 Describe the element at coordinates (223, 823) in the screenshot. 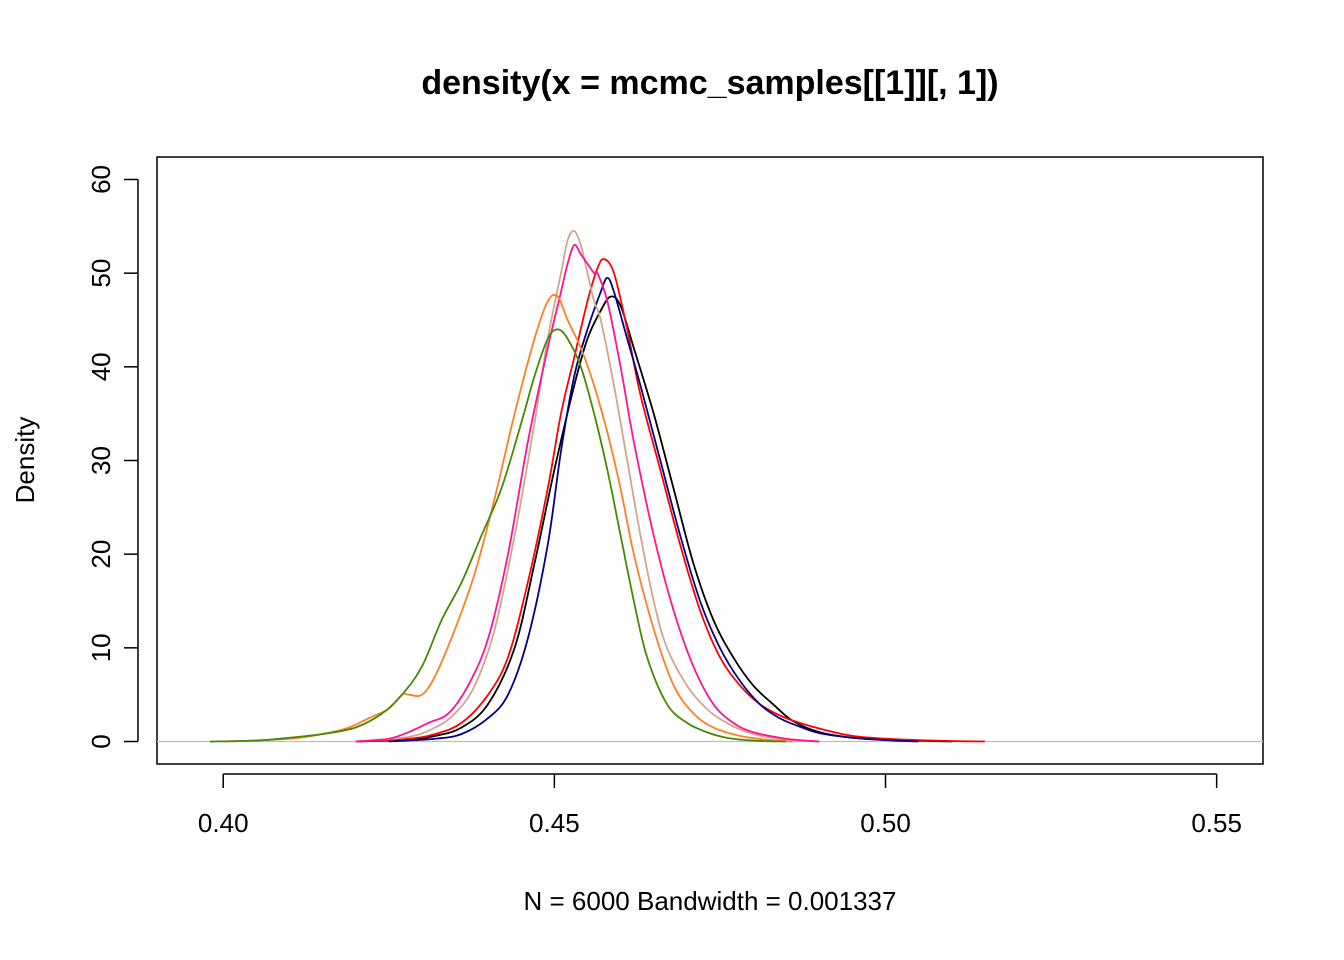

I see `x-tick-label: 0.40` at that location.